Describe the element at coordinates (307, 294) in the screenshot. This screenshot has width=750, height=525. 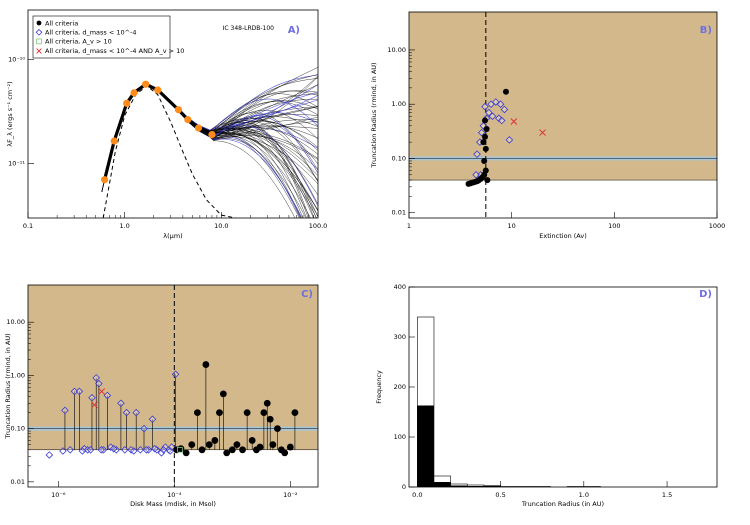
I see `panel-c-label: C)` at that location.